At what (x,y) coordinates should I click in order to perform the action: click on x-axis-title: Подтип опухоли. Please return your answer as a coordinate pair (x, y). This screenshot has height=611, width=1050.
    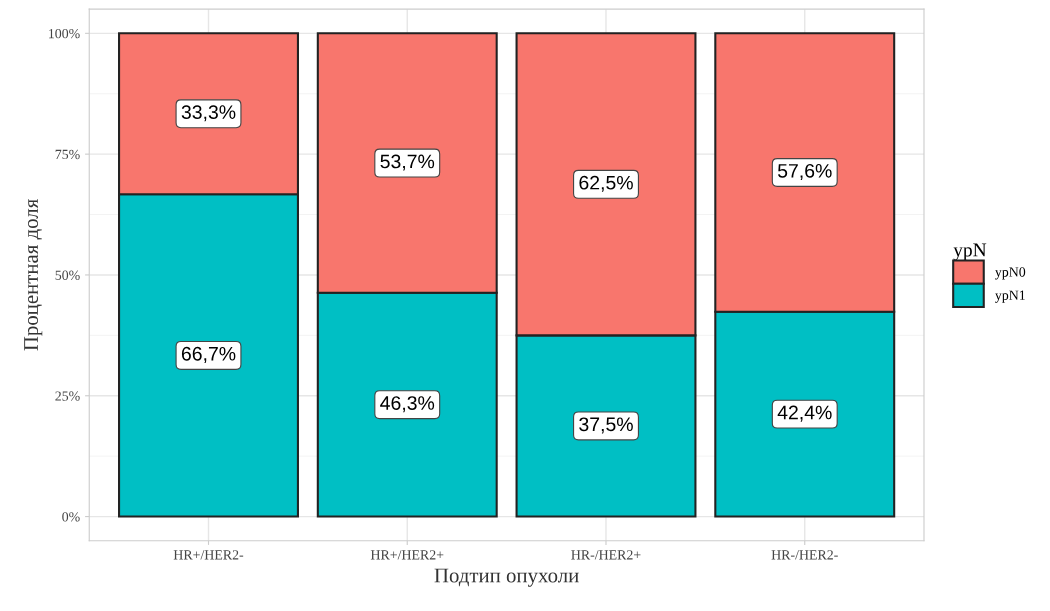
    Looking at the image, I should click on (506, 577).